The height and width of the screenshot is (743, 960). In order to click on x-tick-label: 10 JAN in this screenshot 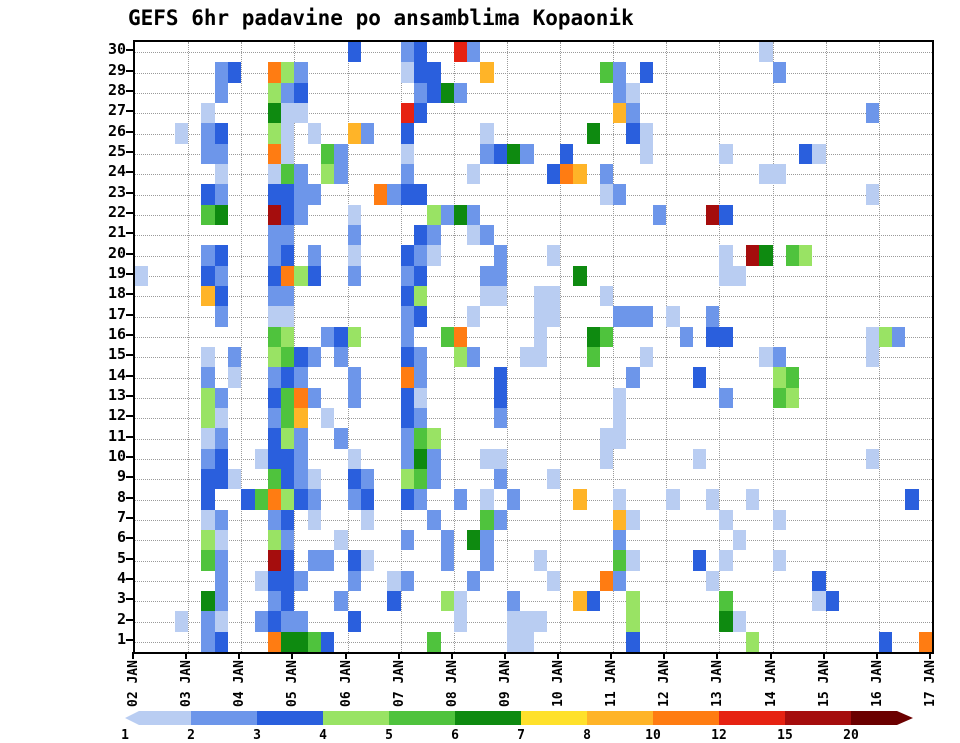, I will do `click(559, 683)`.